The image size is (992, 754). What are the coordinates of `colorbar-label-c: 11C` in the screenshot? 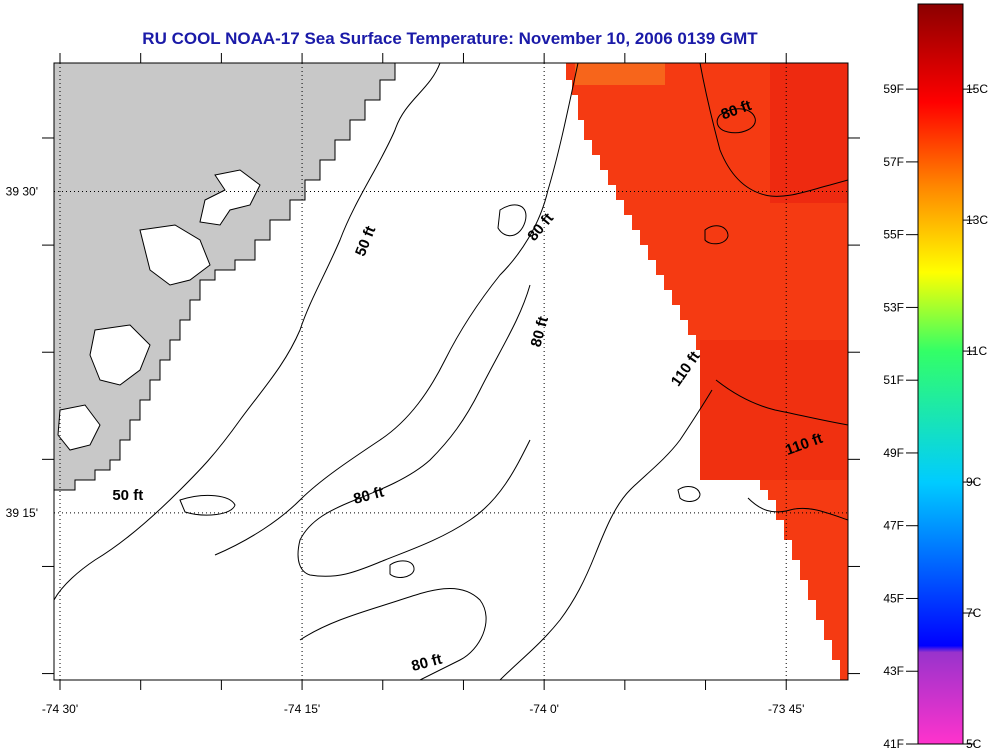 It's located at (976, 351).